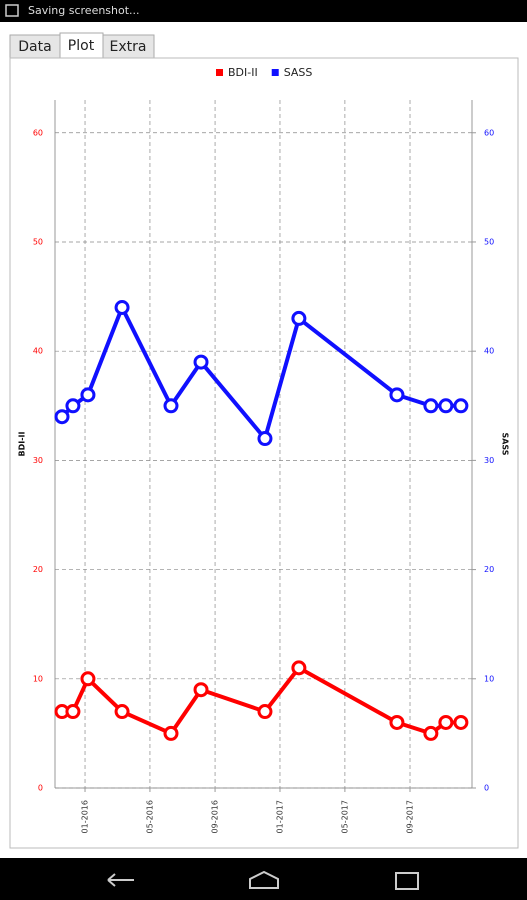 This screenshot has height=900, width=527. I want to click on y2-tick-label: 20, so click(489, 569).